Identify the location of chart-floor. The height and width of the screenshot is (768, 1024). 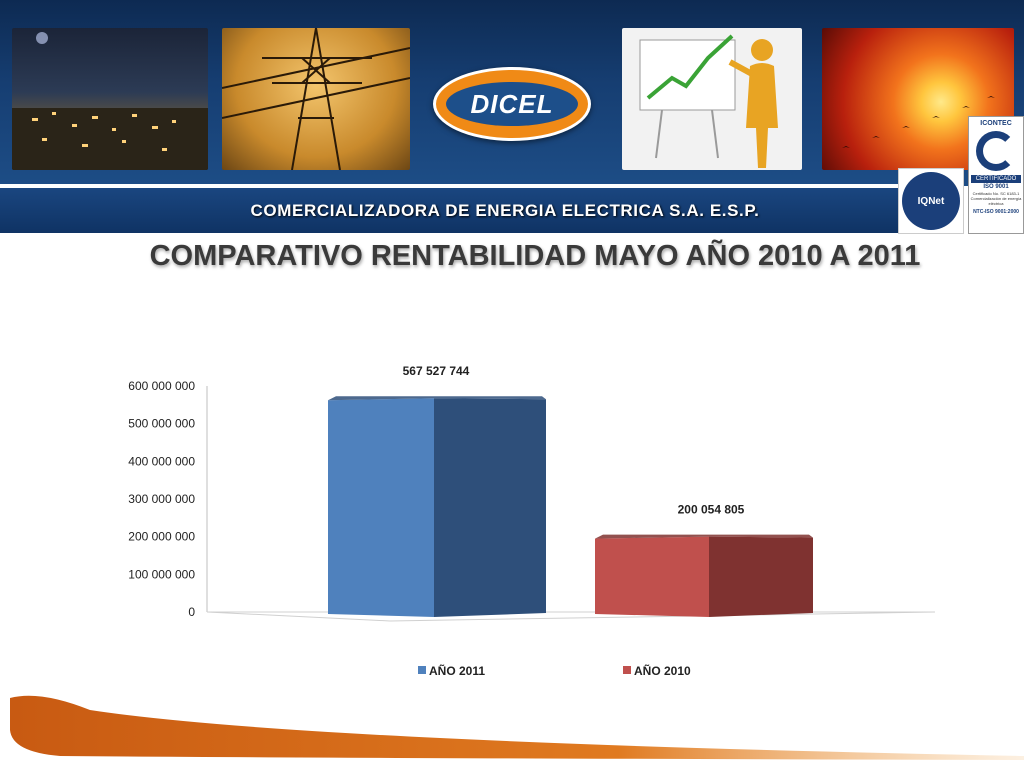
(571, 616).